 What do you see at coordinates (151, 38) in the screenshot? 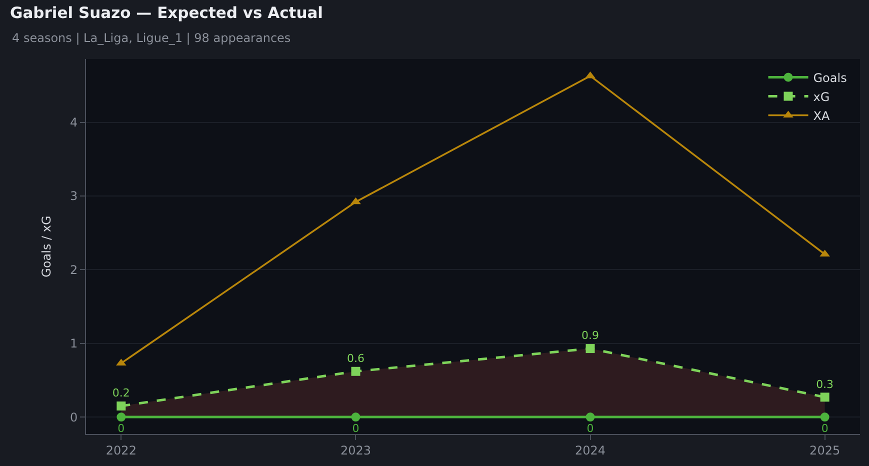
I see `chart-subtitle: 4 seasons | La_Liga, Ligue_1 | 98 appearances` at bounding box center [151, 38].